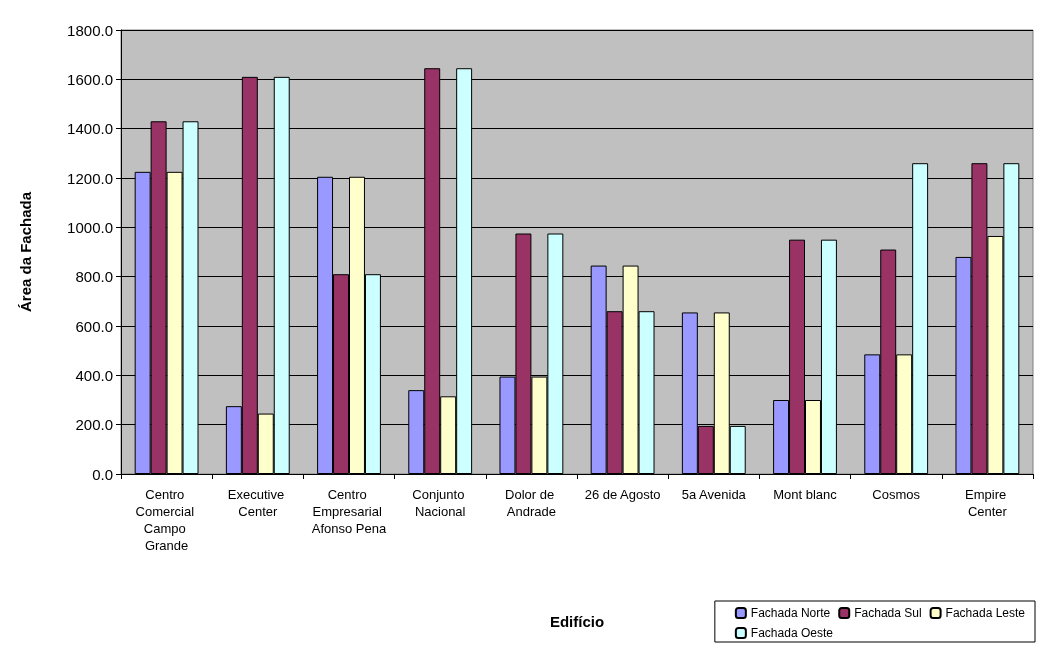 The height and width of the screenshot is (652, 1047). What do you see at coordinates (94, 326) in the screenshot?
I see `y-tick-label: 600.0` at bounding box center [94, 326].